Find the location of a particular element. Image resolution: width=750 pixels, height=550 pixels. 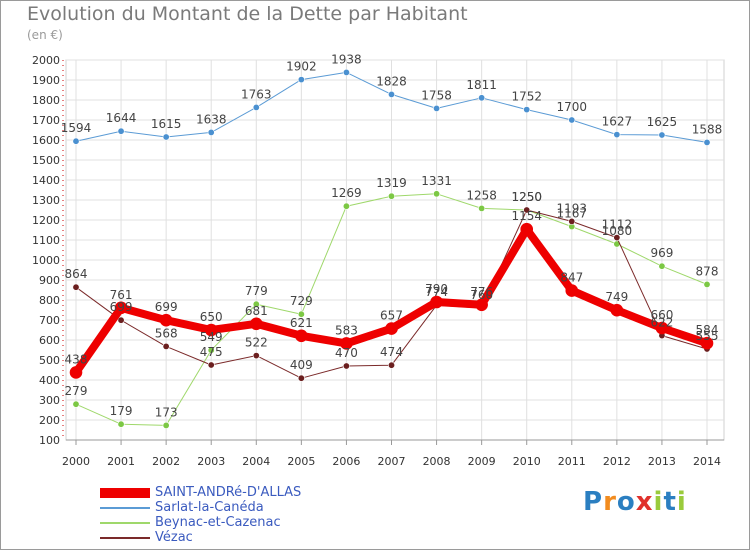

data-label: 699 is located at coordinates (121, 307).